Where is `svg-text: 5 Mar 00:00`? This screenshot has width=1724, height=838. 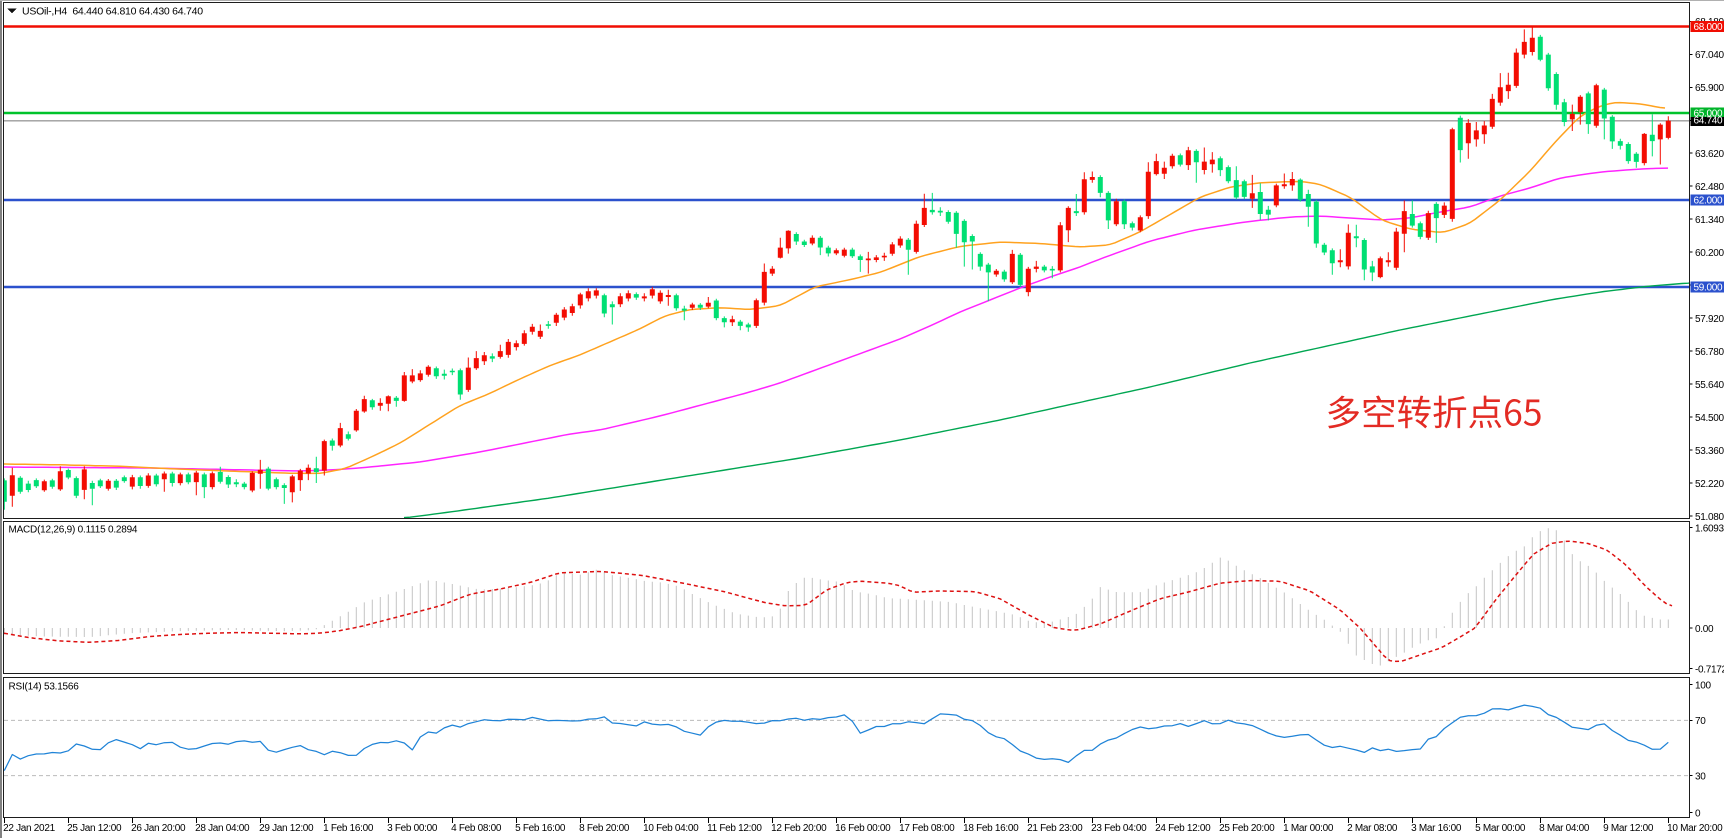
svg-text: 5 Mar 00:00 is located at coordinates (1500, 828).